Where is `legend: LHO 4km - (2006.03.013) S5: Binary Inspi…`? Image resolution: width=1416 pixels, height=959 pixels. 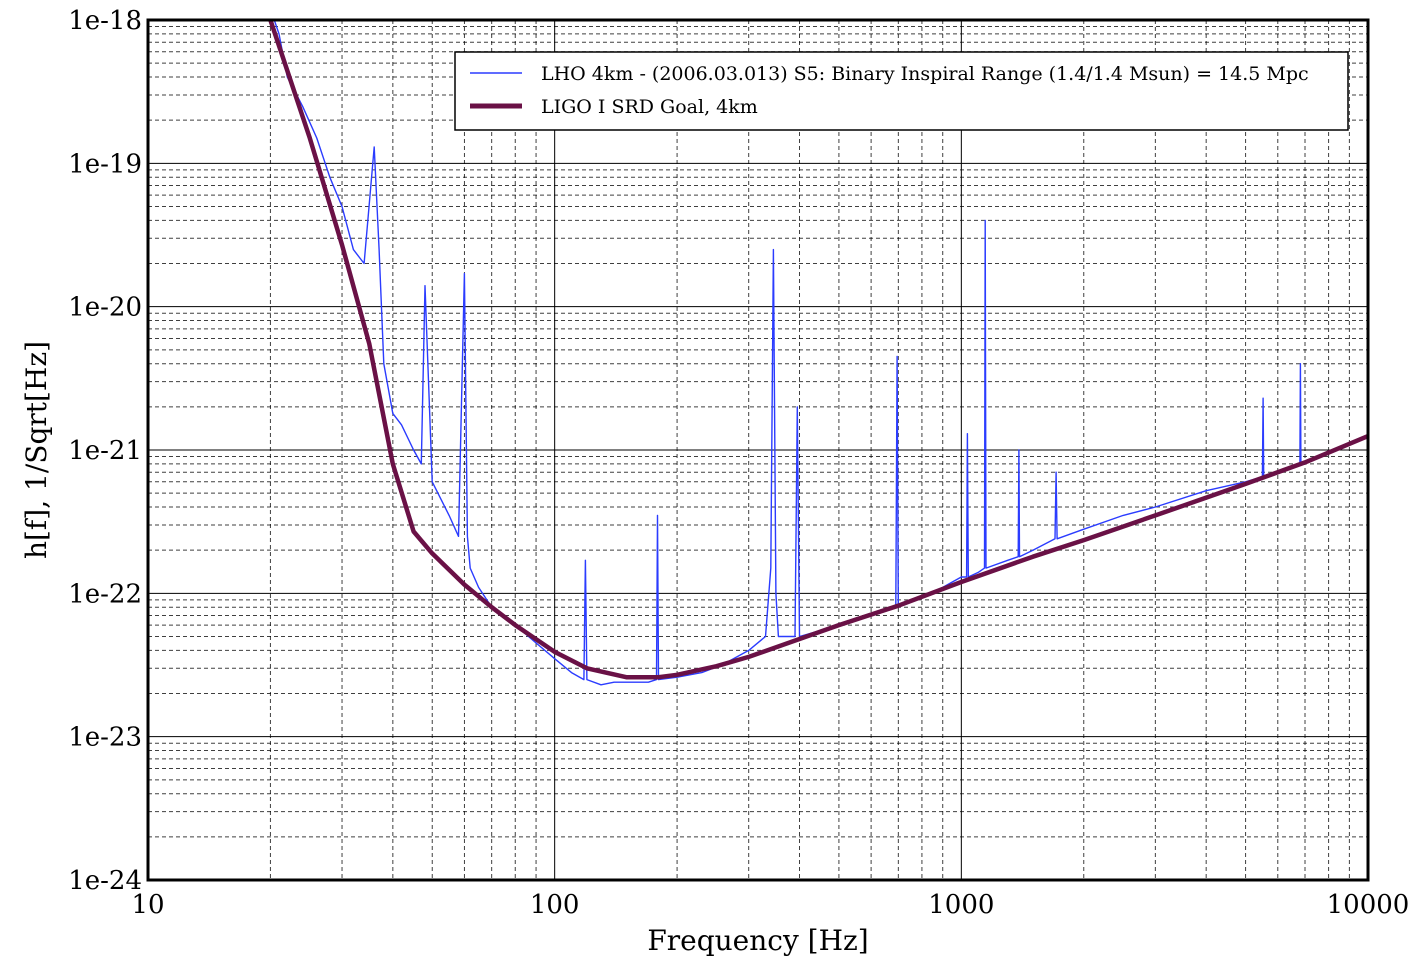 legend: LHO 4km - (2006.03.013) S5: Binary Inspi… is located at coordinates (901, 91).